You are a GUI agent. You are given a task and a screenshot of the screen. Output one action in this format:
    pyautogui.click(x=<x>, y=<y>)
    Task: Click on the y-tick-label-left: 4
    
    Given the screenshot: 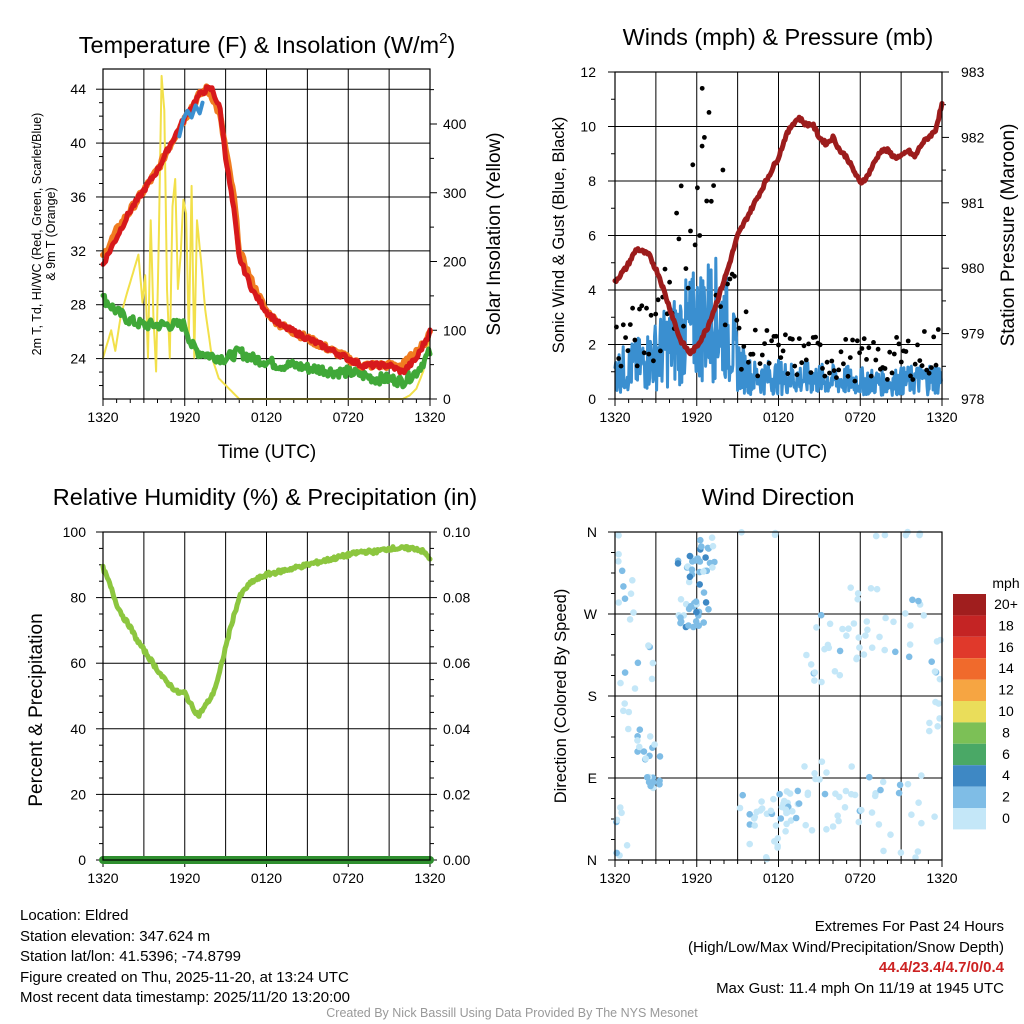 What is the action you would take?
    pyautogui.click(x=592, y=290)
    